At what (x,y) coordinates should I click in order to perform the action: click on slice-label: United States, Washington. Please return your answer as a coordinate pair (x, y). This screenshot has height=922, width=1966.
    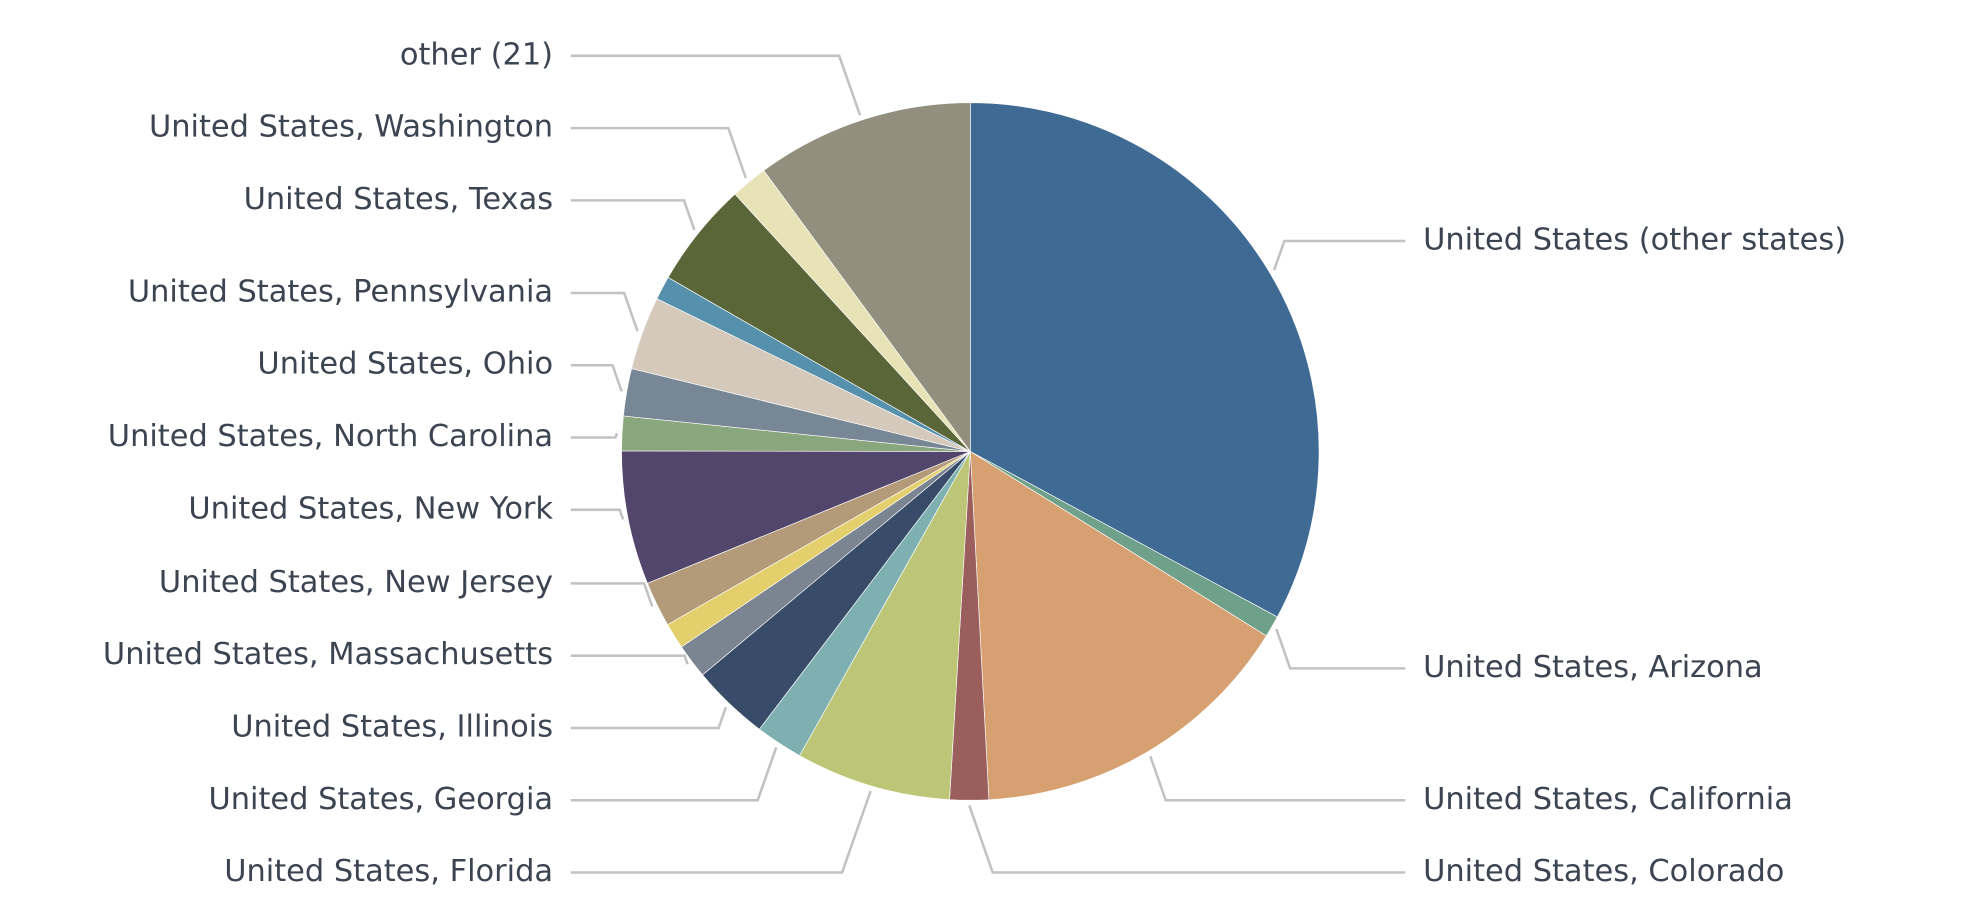
    Looking at the image, I should click on (351, 127).